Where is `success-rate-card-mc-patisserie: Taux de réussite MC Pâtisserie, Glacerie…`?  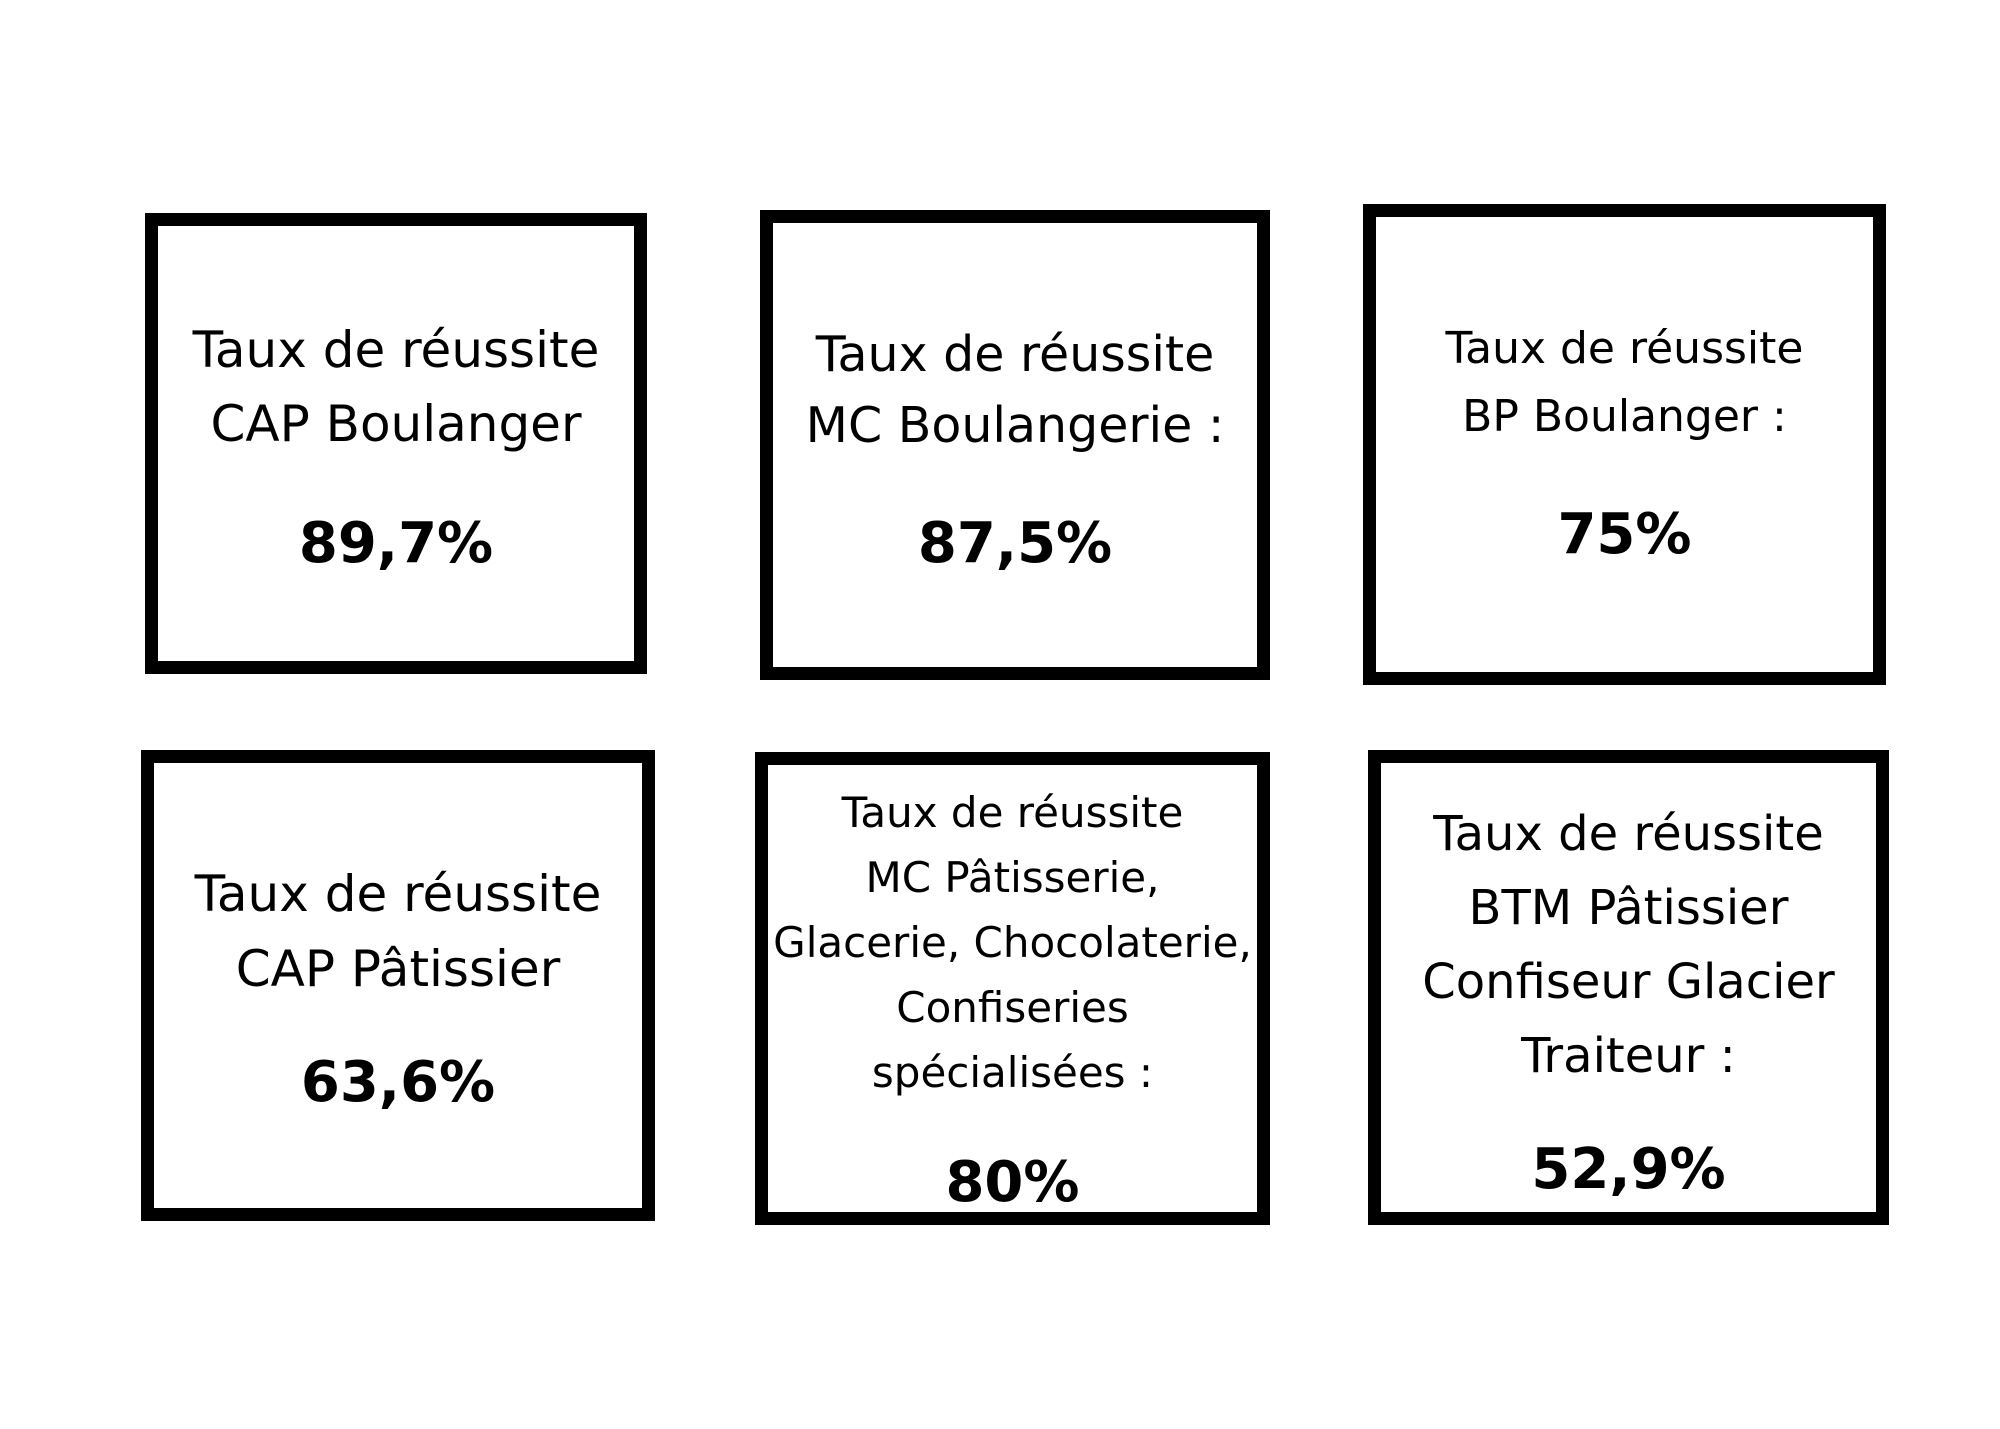 success-rate-card-mc-patisserie: Taux de réussite MC Pâtisserie, Glacerie… is located at coordinates (1012, 988).